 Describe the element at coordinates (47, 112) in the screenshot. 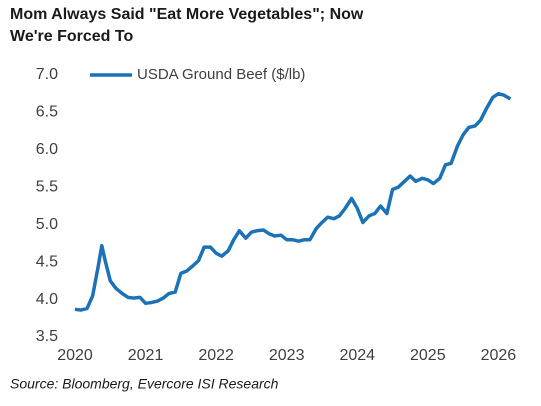

I see `y-tick-label: 6.5` at that location.